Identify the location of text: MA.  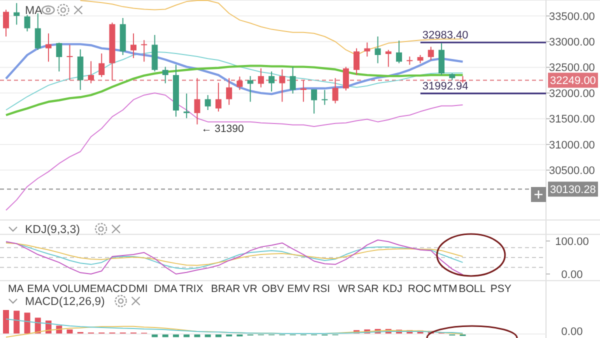
(16, 289).